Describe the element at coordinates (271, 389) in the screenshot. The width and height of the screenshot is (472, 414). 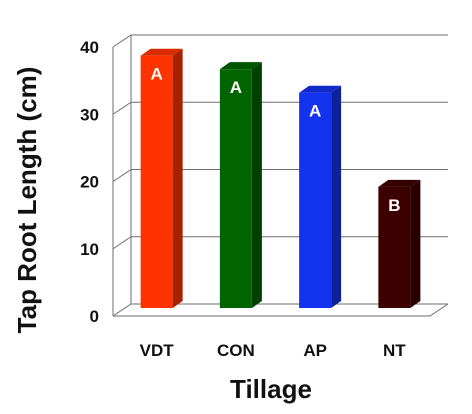
I see `x-axis-title: Tillage` at that location.